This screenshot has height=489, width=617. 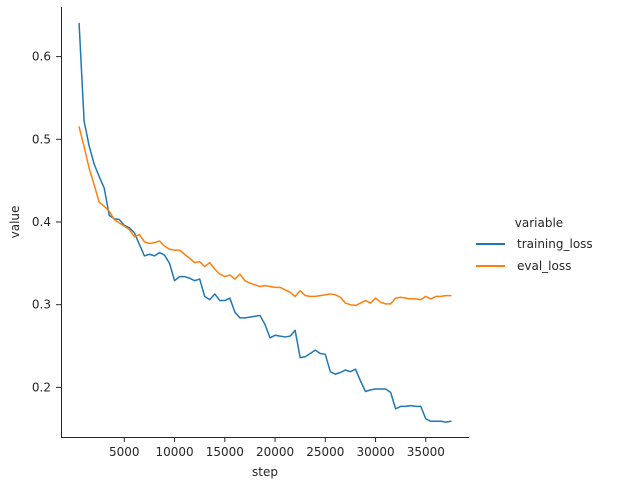 What do you see at coordinates (174, 452) in the screenshot?
I see `x-tick-label: 10000` at bounding box center [174, 452].